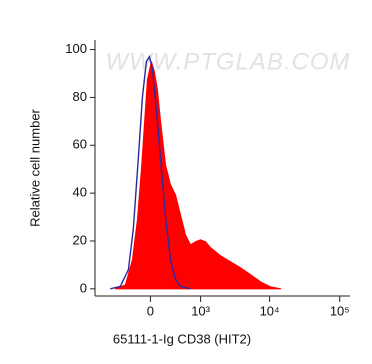 Image resolution: width=372 pixels, height=364 pixels. Describe the element at coordinates (76, 48) in the screenshot. I see `y-tick-label: 100` at that location.